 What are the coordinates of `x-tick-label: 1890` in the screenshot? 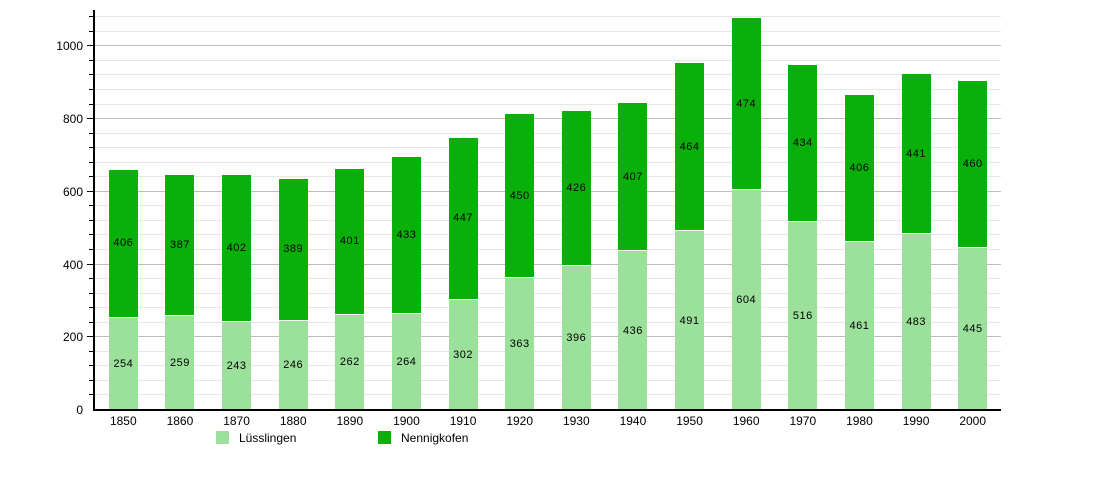 It's located at (350, 421).